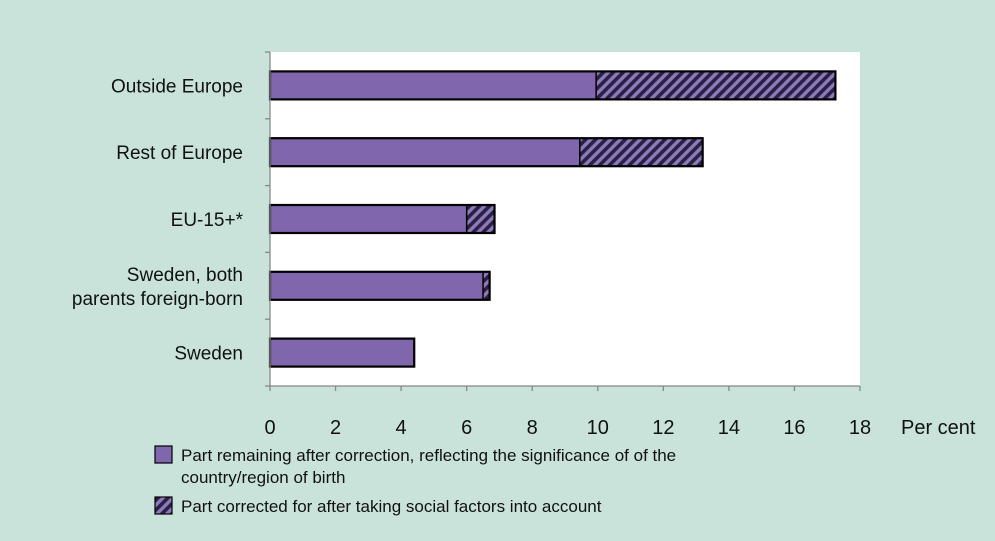  Describe the element at coordinates (163, 505) in the screenshot. I see `legend-swatch-corrected` at that location.